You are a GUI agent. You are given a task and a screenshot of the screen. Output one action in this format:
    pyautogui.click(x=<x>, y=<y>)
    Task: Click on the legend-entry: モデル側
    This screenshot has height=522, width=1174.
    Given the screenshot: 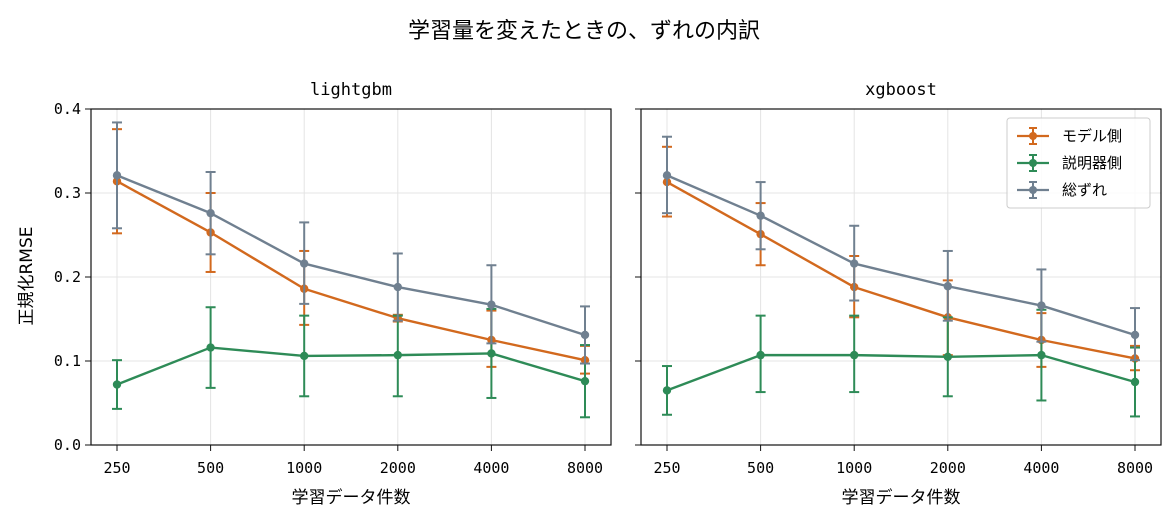 What is the action you would take?
    pyautogui.click(x=1069, y=136)
    